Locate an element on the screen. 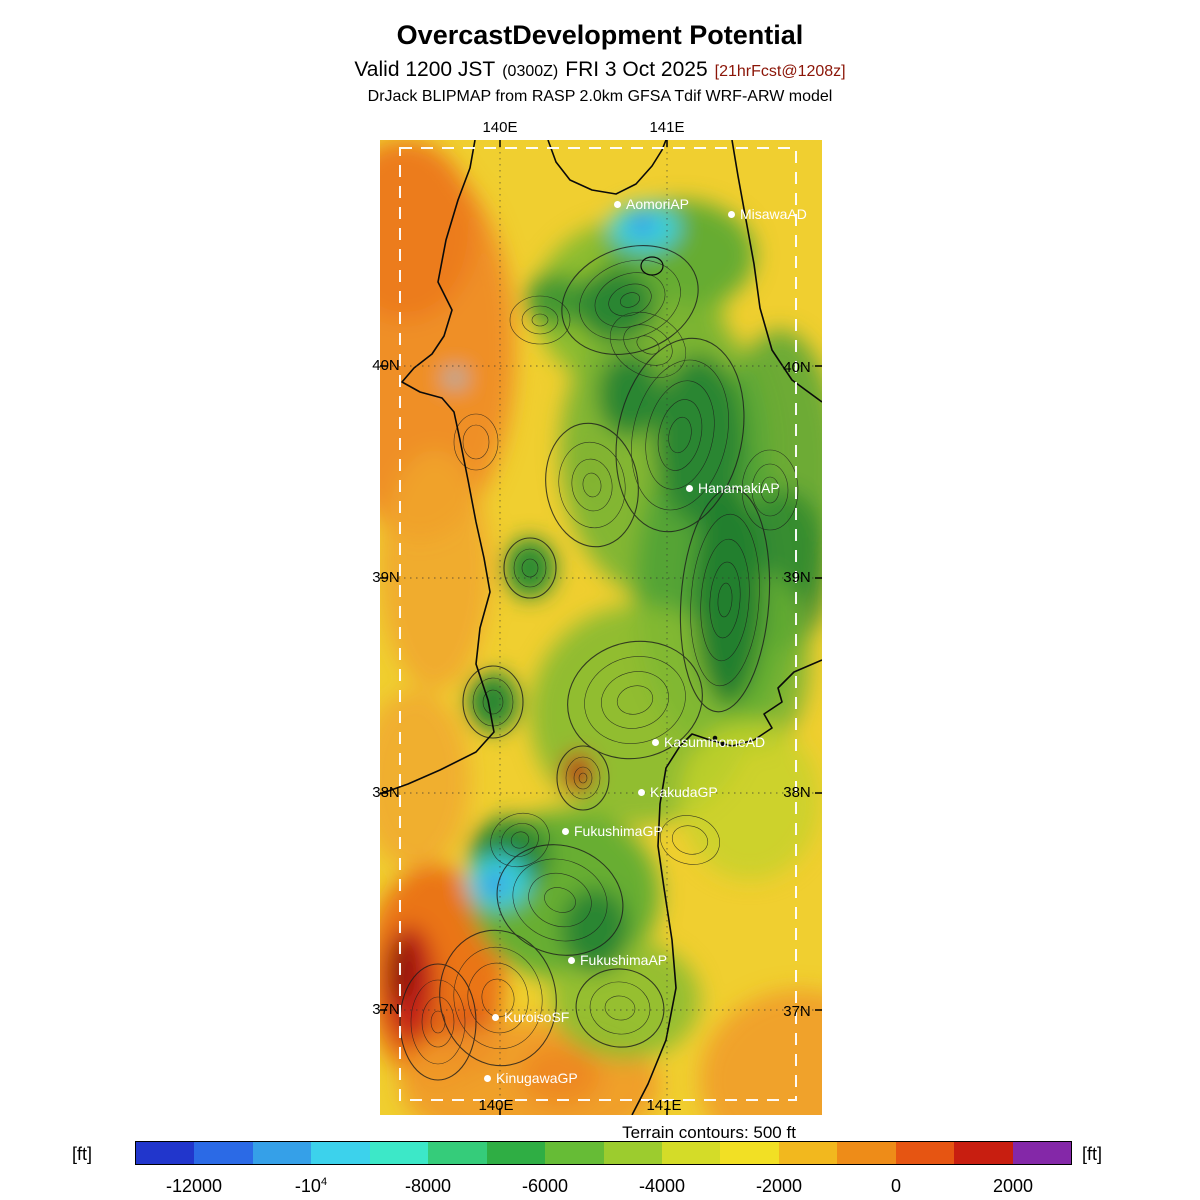 The image size is (1200, 1200). valid-prefix: Valid 1200 JST is located at coordinates (425, 69).